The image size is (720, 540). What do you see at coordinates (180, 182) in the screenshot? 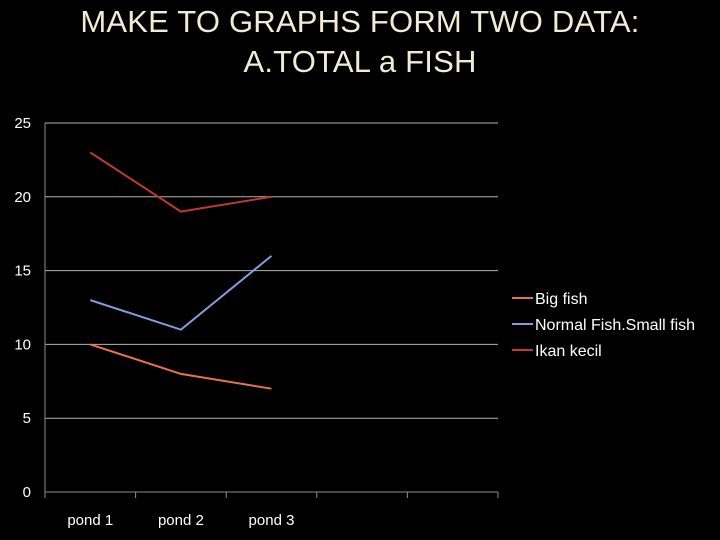
I see `series-line-ikan-kecil` at bounding box center [180, 182].